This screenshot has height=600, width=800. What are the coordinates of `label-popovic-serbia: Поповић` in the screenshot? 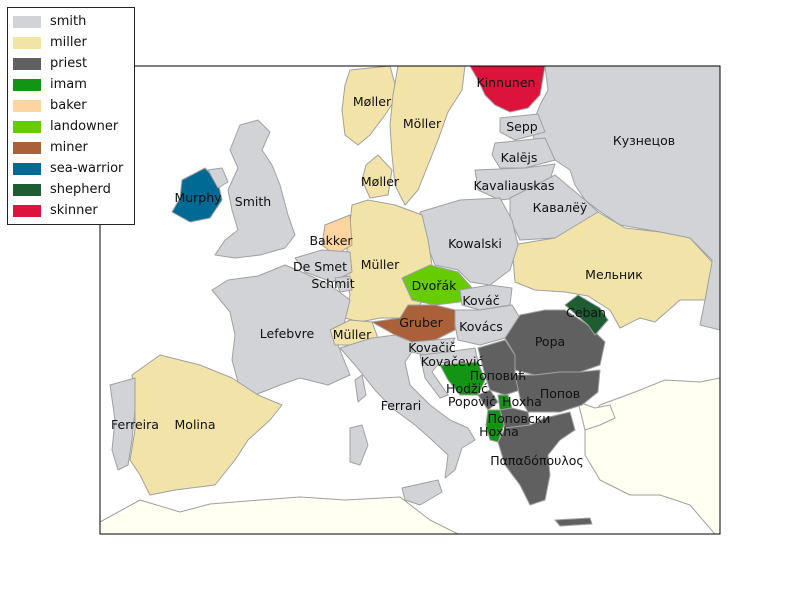 It's located at (498, 375).